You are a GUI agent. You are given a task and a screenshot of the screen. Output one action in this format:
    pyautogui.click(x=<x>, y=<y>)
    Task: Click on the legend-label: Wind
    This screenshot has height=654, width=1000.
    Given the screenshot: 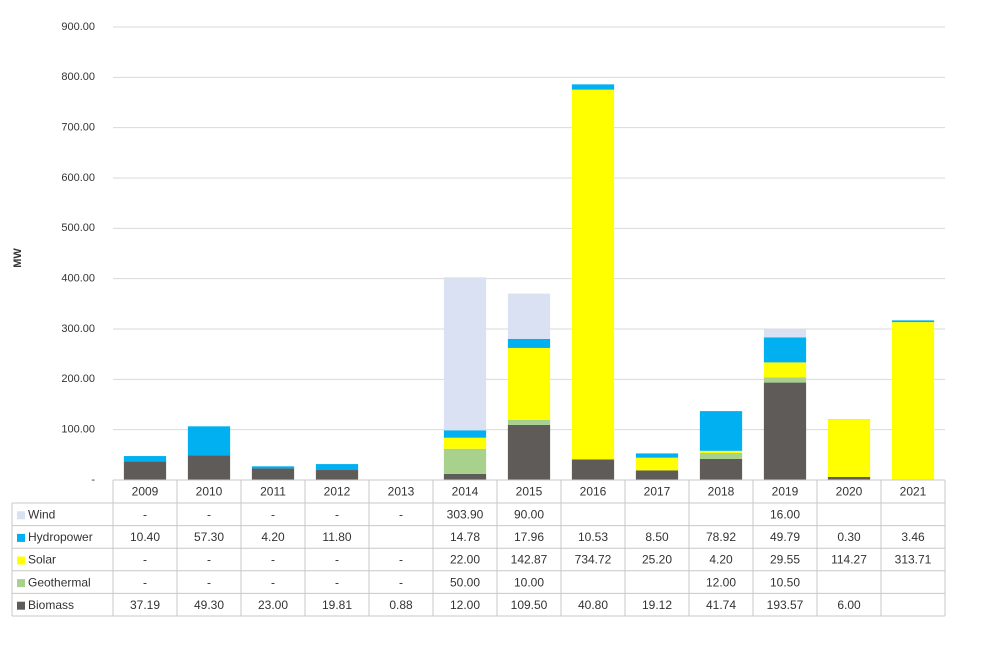 What is the action you would take?
    pyautogui.click(x=41, y=514)
    